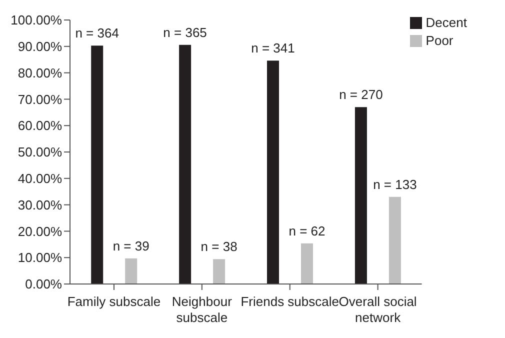  I want to click on y-tick-label: 50.00%, so click(40, 152).